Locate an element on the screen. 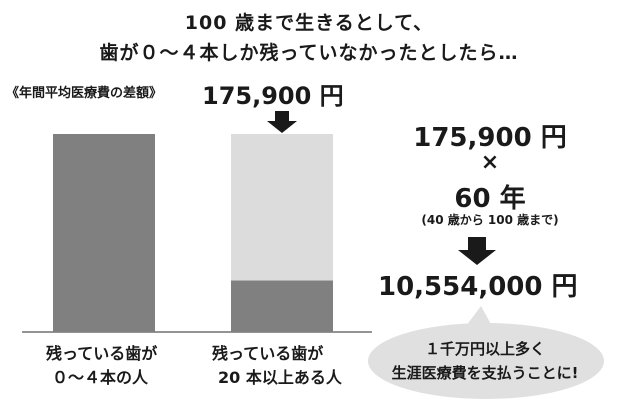 This screenshot has height=420, width=618. bar-0-4-teeth is located at coordinates (104, 233).